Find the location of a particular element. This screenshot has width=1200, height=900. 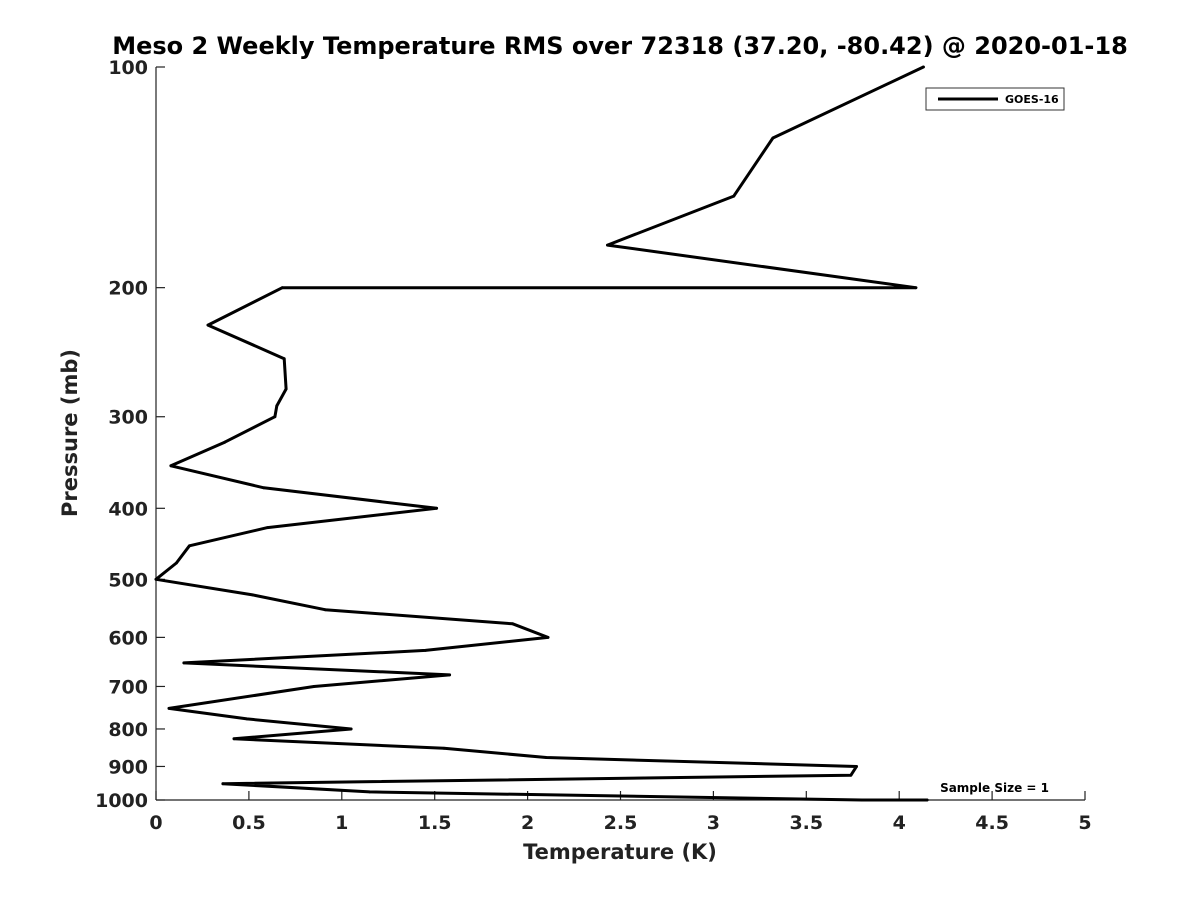

y-tick-label: 900 is located at coordinates (128, 767).